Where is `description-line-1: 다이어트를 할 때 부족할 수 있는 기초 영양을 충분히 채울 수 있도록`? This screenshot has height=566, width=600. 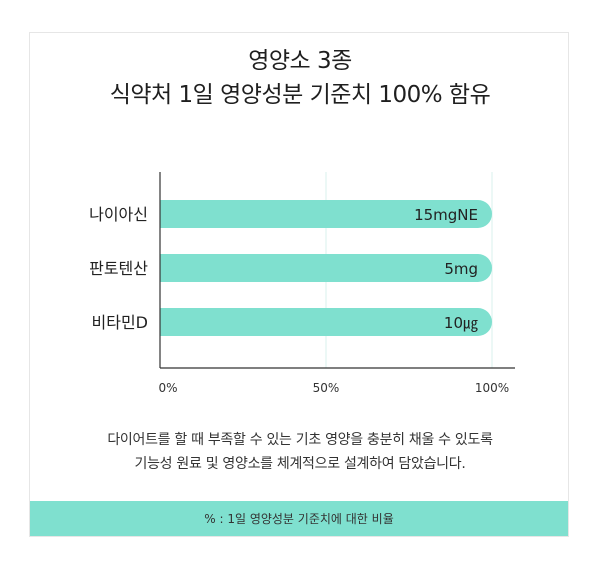
description-line-1: 다이어트를 할 때 부족할 수 있는 기초 영양을 충분히 채울 수 있도록 is located at coordinates (300, 440).